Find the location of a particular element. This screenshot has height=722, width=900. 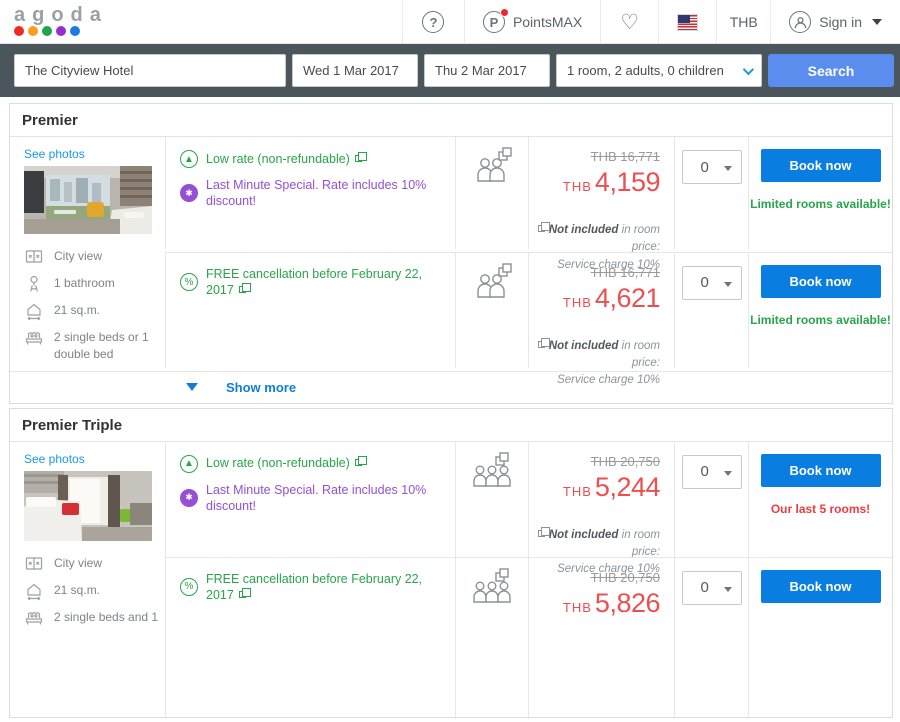

currency-label: THB is located at coordinates (743, 22).